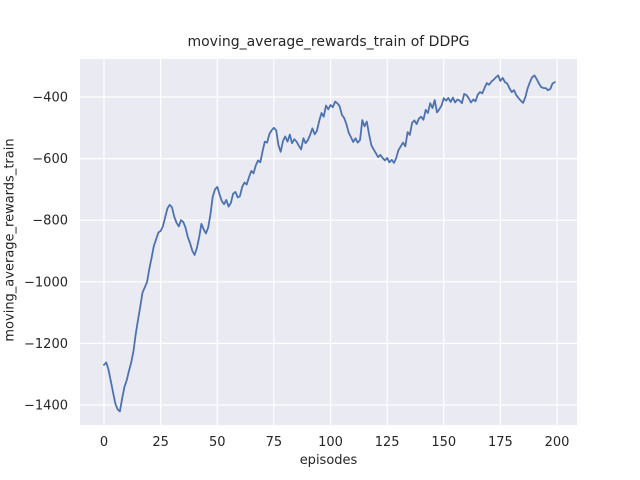  I want to click on x-tick-label-200: 200, so click(557, 442).